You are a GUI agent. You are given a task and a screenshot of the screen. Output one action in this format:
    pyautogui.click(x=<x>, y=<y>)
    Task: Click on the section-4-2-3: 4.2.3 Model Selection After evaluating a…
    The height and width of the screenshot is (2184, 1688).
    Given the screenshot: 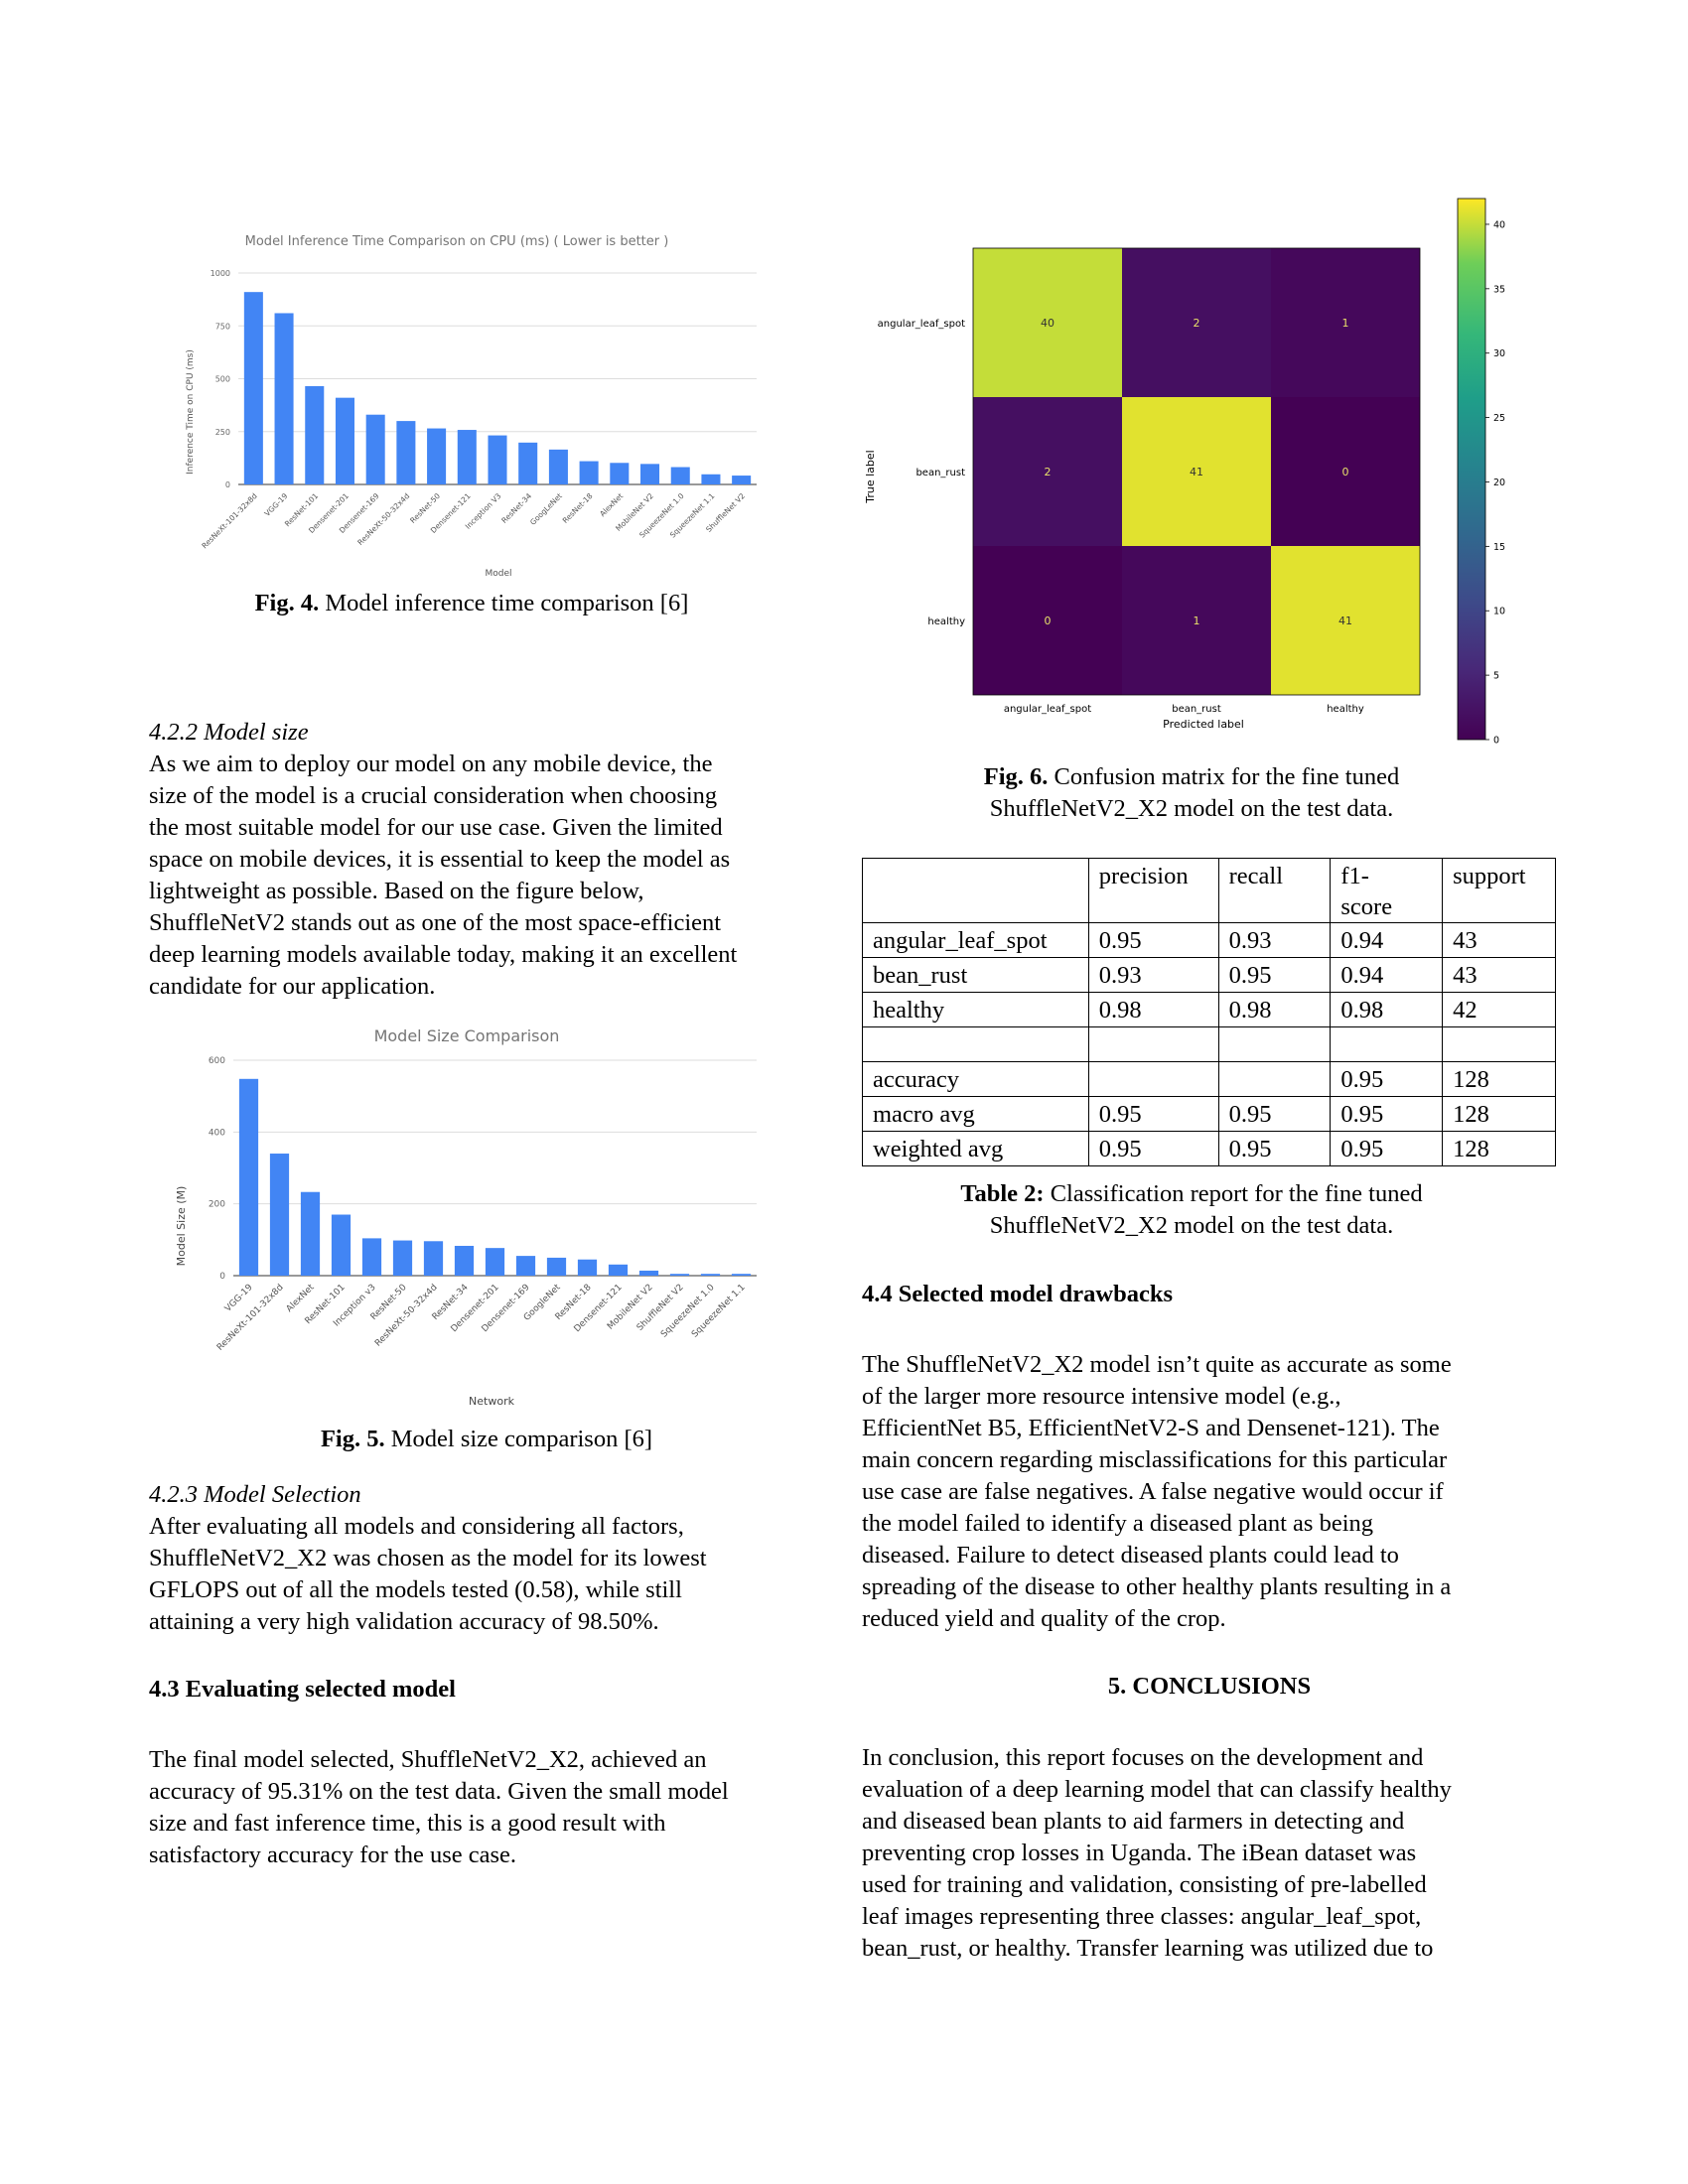 What is the action you would take?
    pyautogui.click(x=496, y=1558)
    